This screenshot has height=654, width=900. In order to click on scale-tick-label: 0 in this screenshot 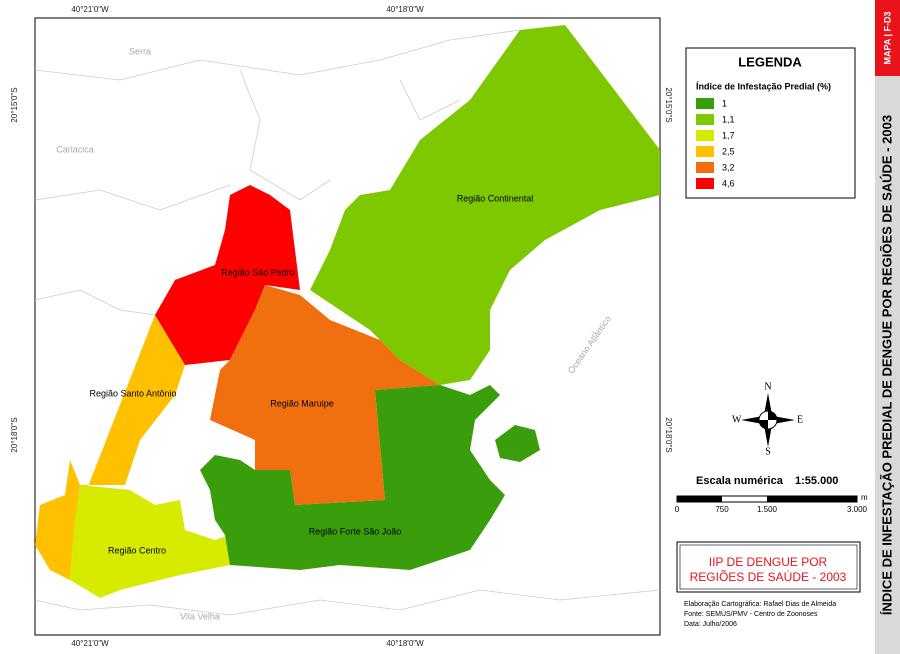, I will do `click(677, 509)`.